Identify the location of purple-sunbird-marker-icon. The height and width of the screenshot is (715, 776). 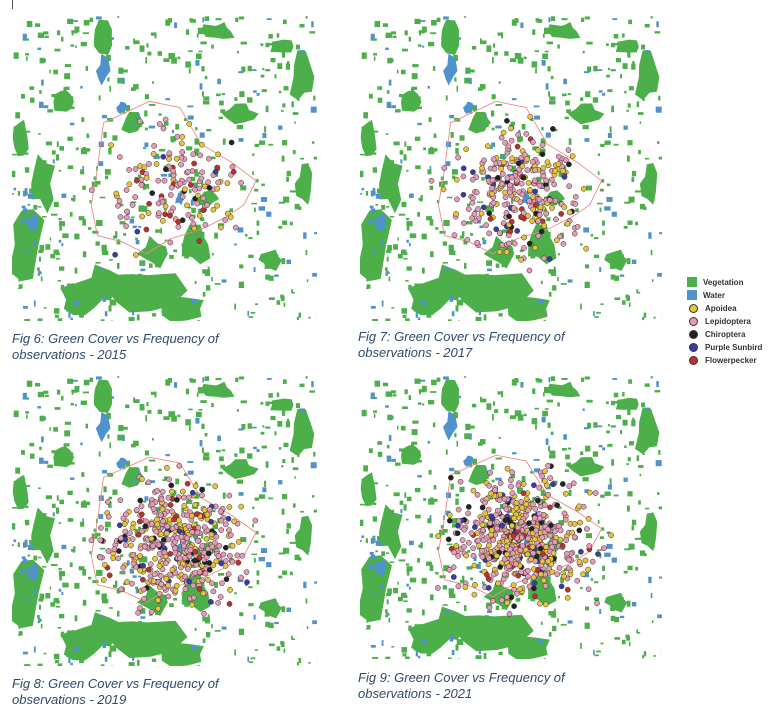
(693, 347).